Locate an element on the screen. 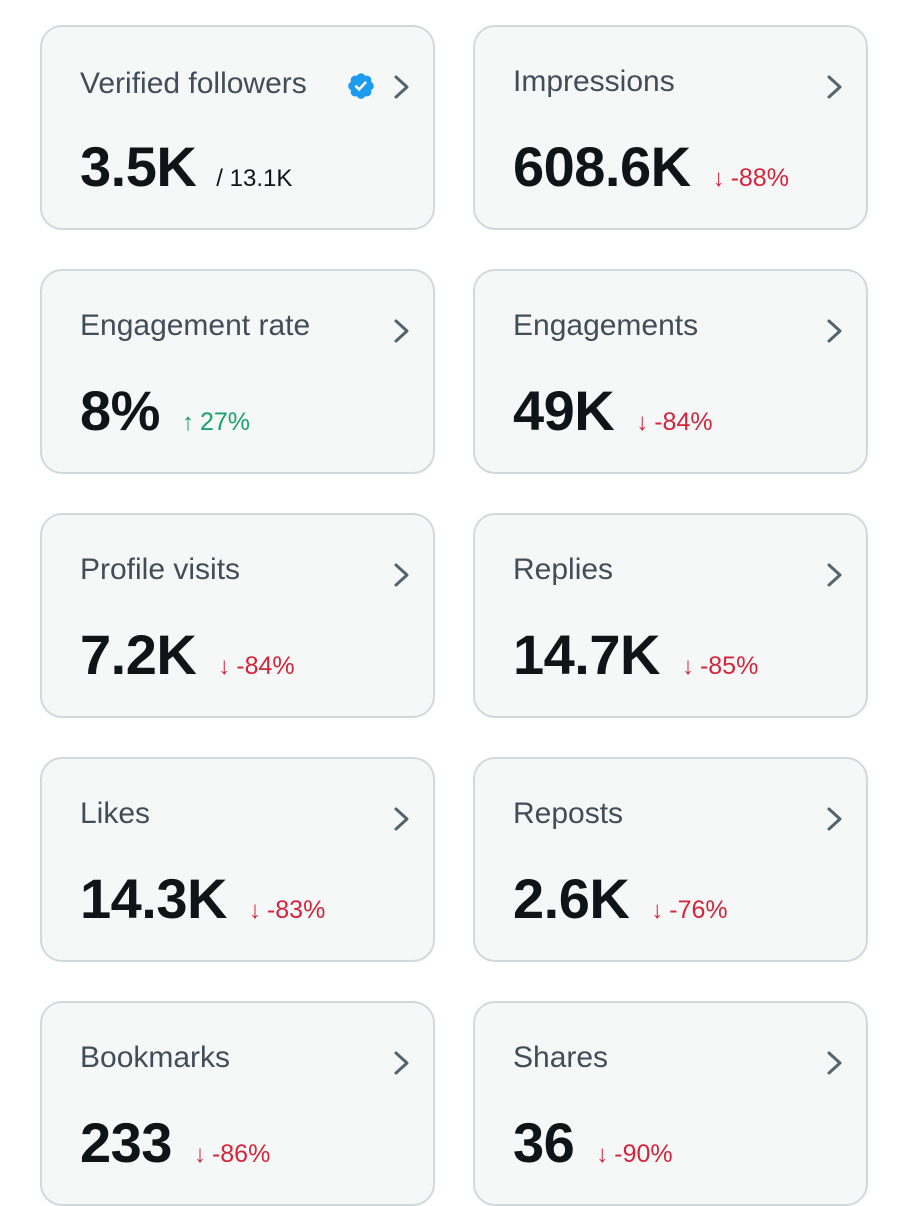 This screenshot has width=907, height=1206. delta-value: -85% is located at coordinates (729, 666).